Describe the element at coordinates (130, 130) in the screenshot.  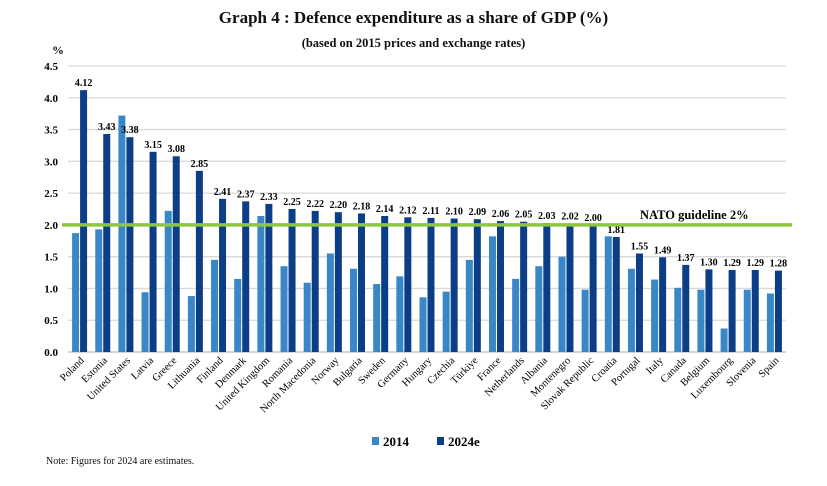
I see `data-label: 3.38` at that location.